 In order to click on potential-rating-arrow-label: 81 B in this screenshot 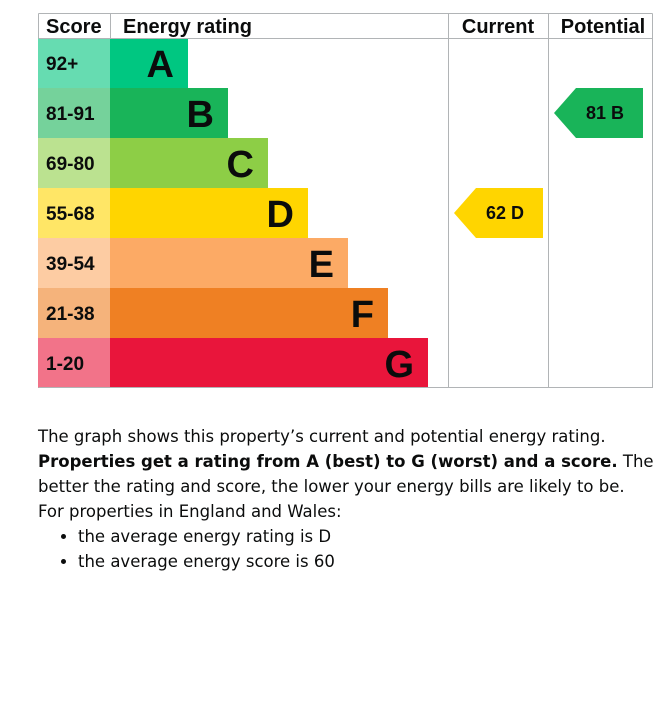, I will do `click(605, 113)`.